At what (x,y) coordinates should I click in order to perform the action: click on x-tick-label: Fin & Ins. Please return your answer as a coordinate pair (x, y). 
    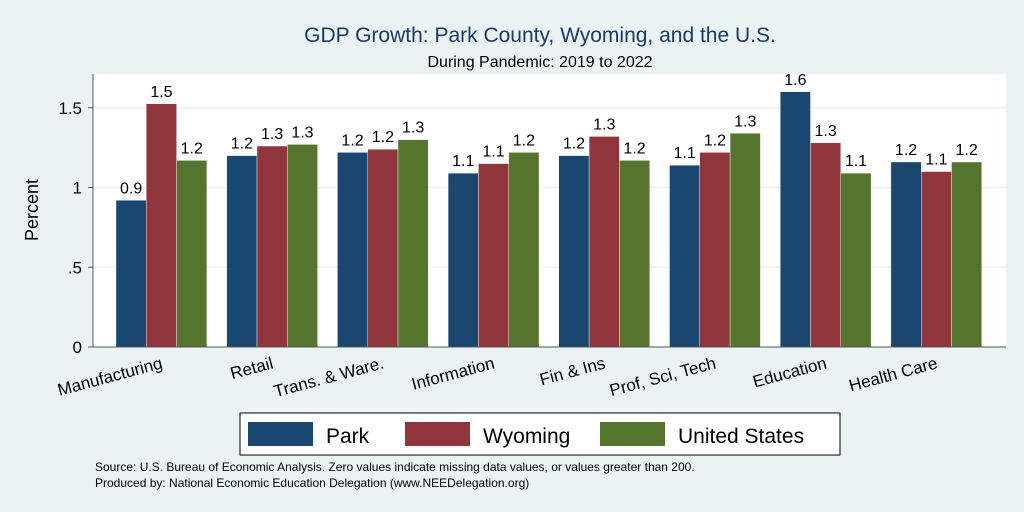
    Looking at the image, I should click on (573, 372).